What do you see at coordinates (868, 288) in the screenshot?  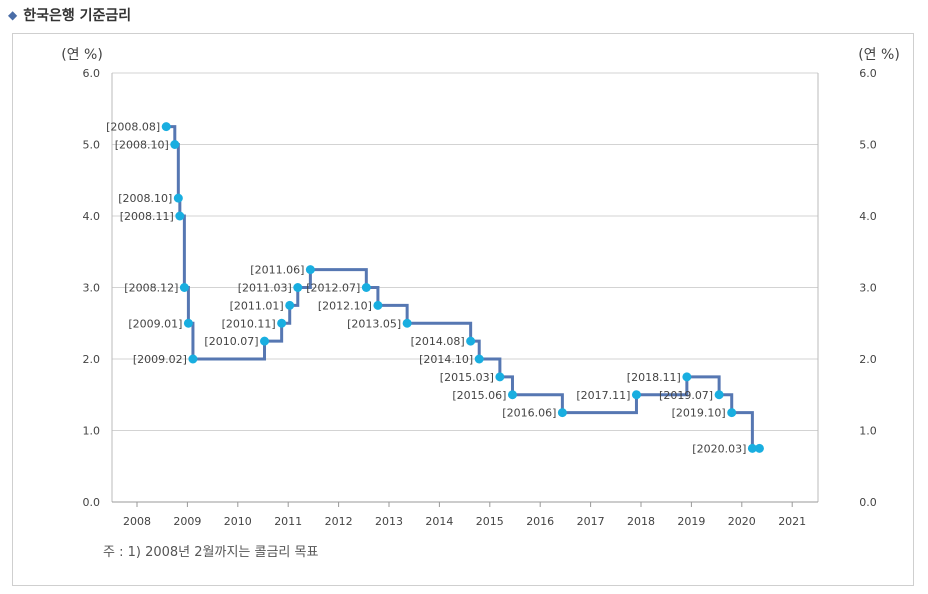 I see `y-tick-label-right: 3.0` at bounding box center [868, 288].